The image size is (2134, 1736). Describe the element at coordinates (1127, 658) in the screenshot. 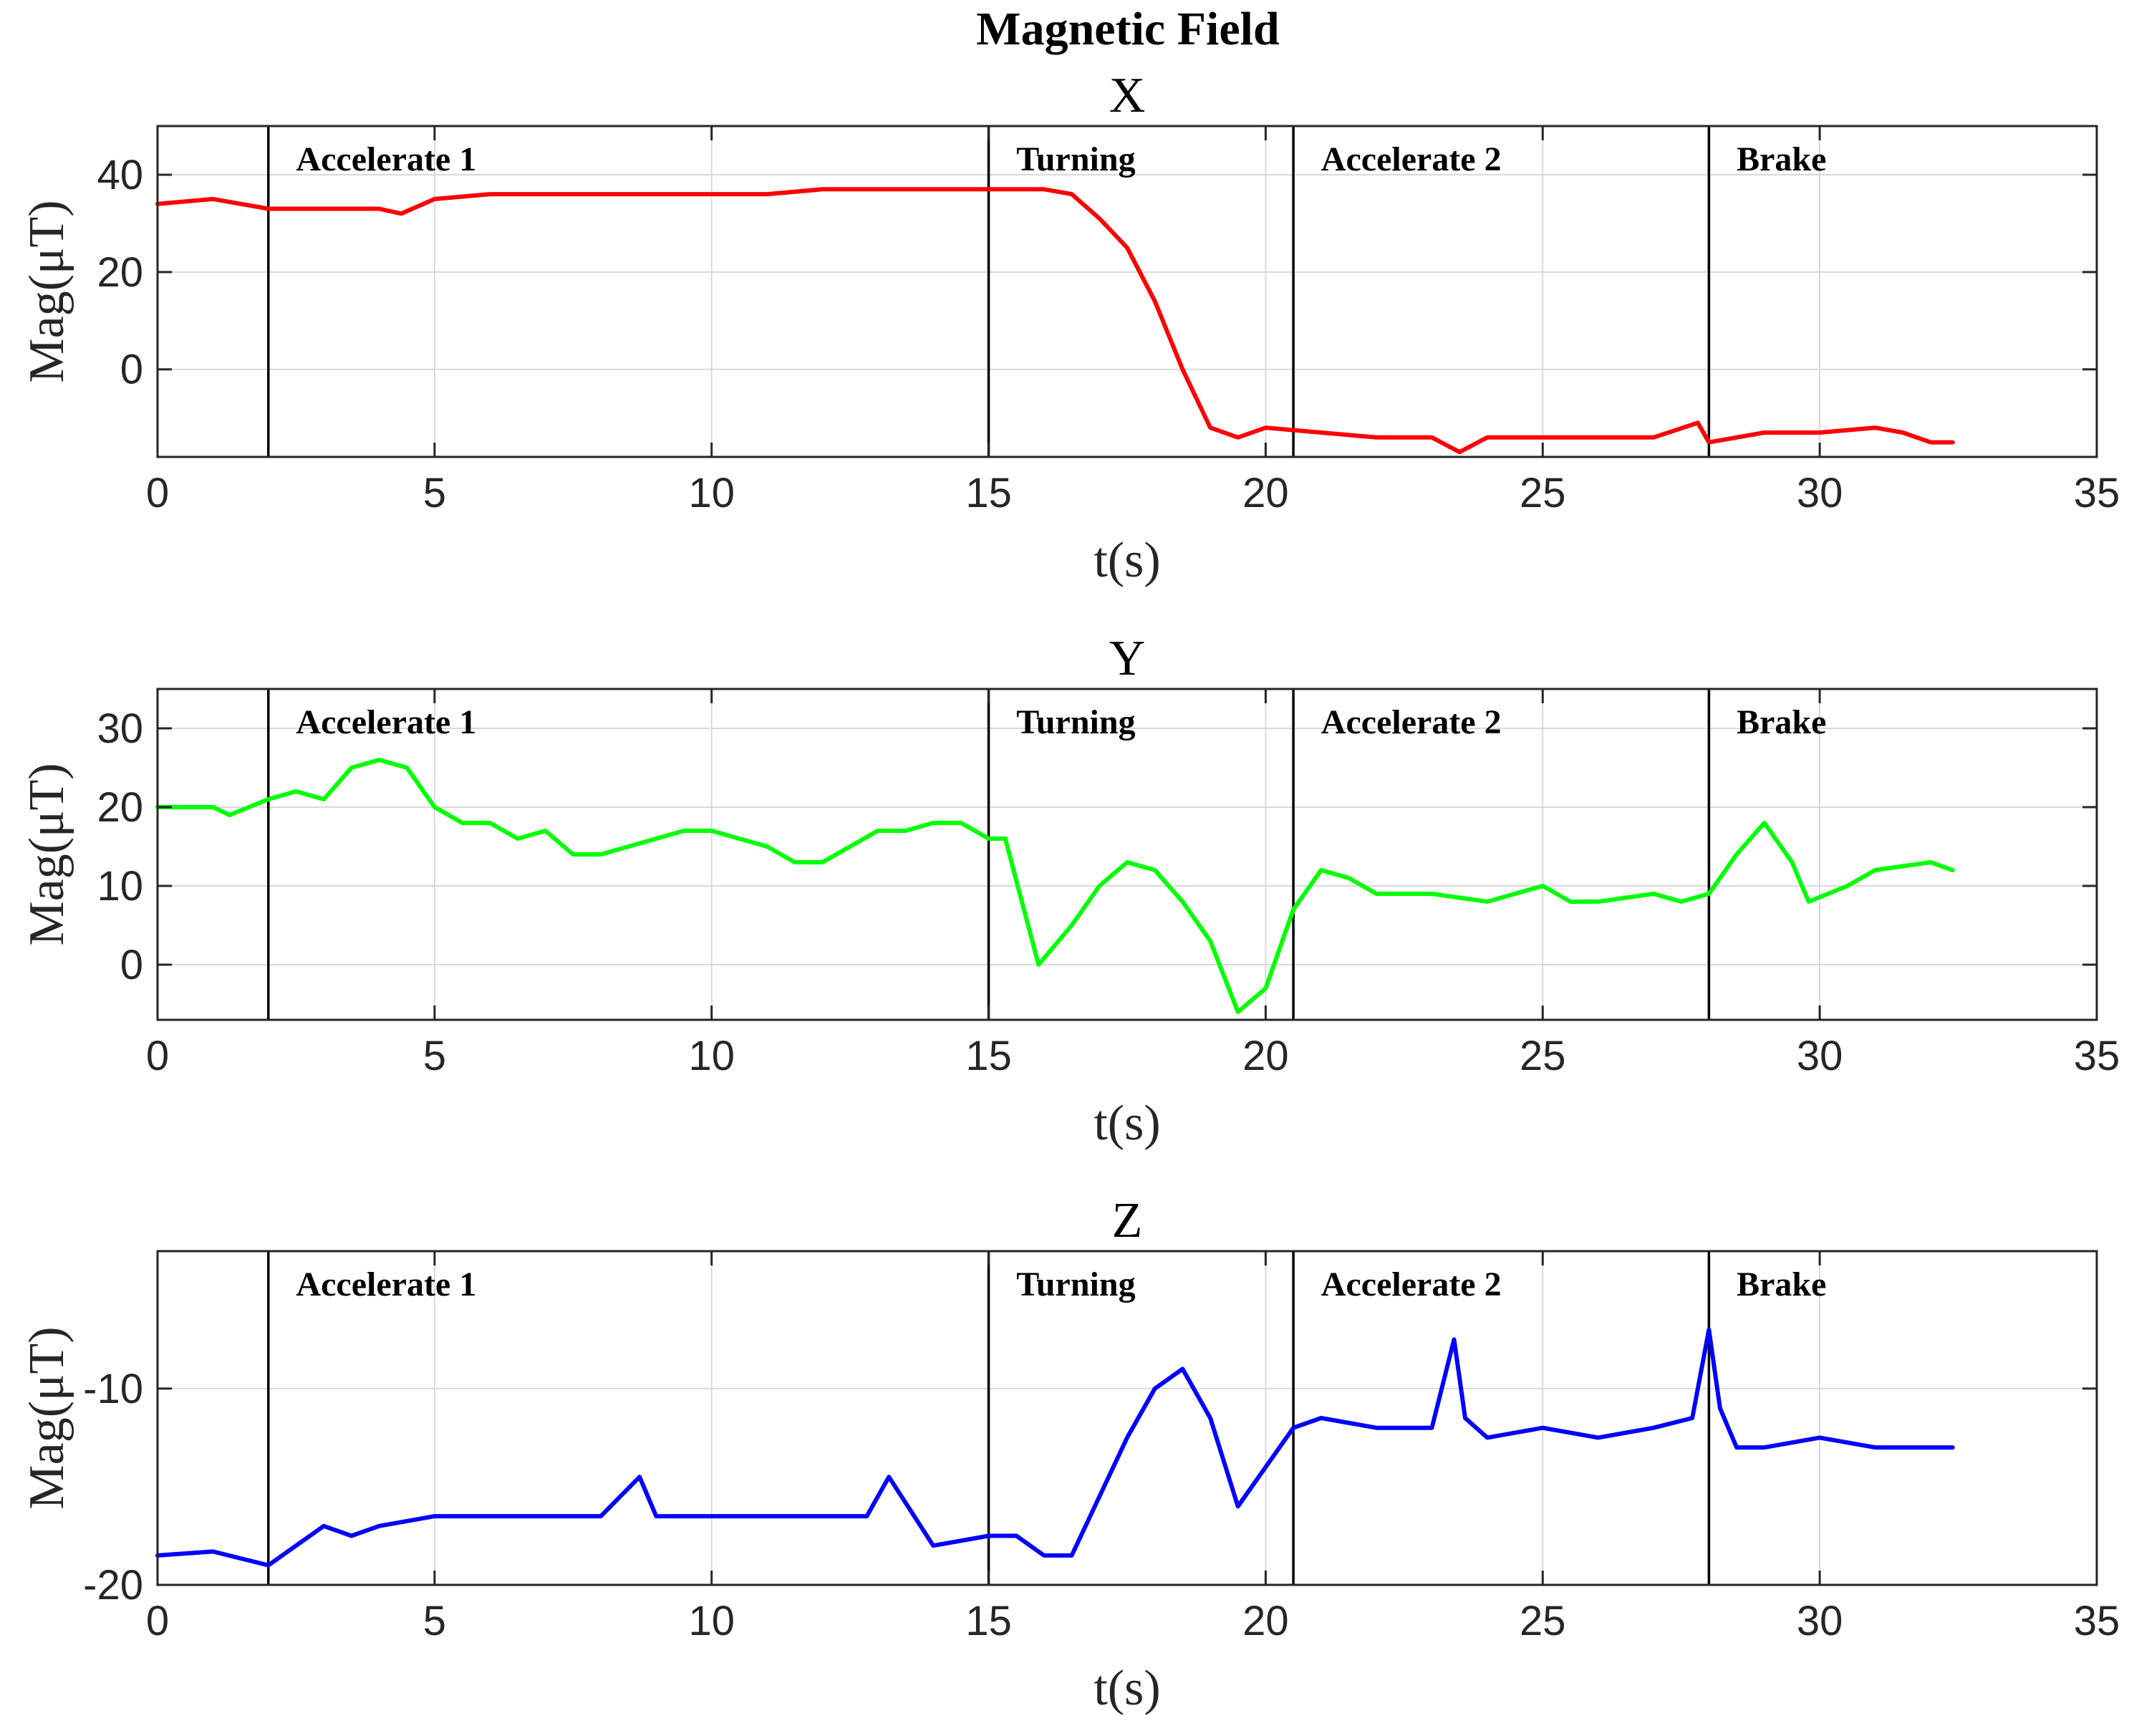

I see `panel-title-y: Y` at that location.